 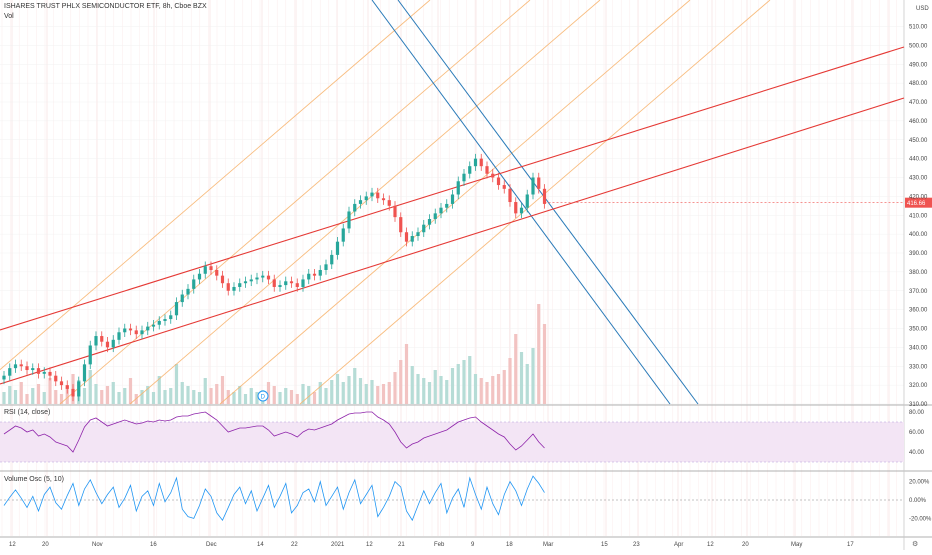 I want to click on last-price-label: 416.66, so click(x=916, y=204).